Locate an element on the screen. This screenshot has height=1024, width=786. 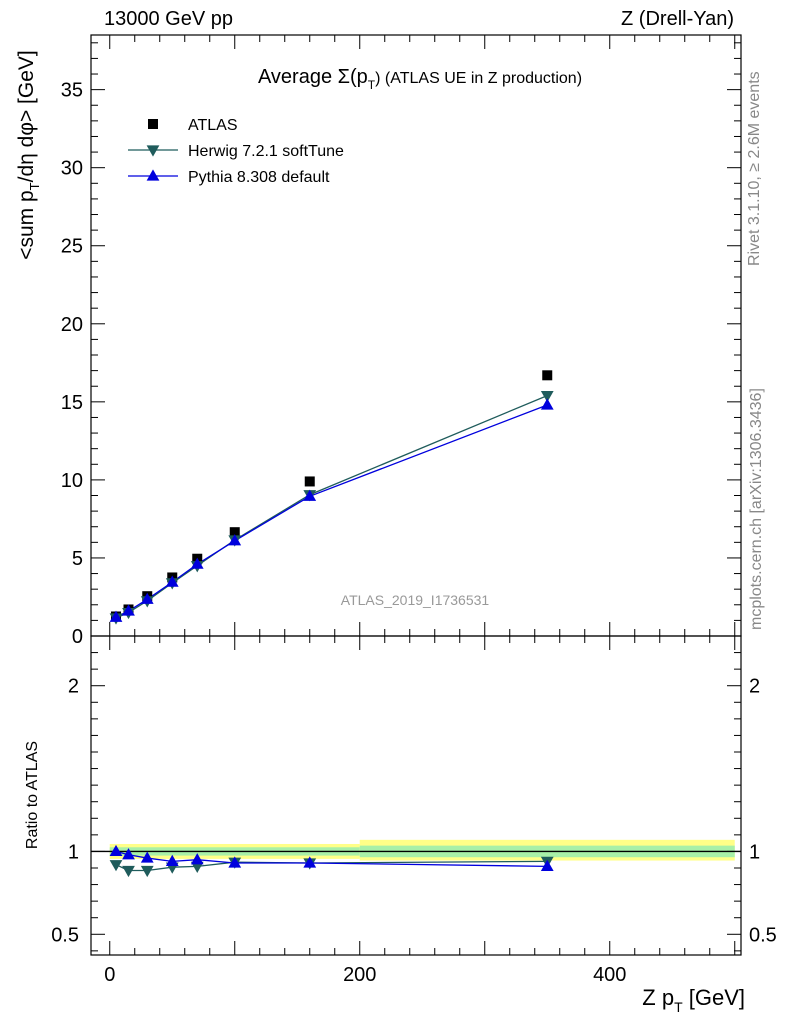
ratio-ytick-label-left: 2 is located at coordinates (73, 687).